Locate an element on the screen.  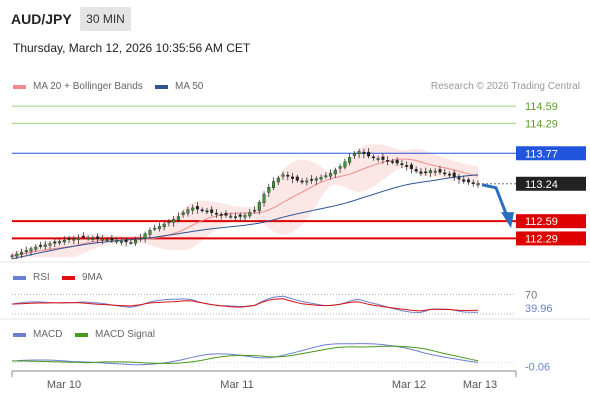
datetime-label: Thursday, March 12, 2026 10:35:56 AM CET is located at coordinates (132, 48).